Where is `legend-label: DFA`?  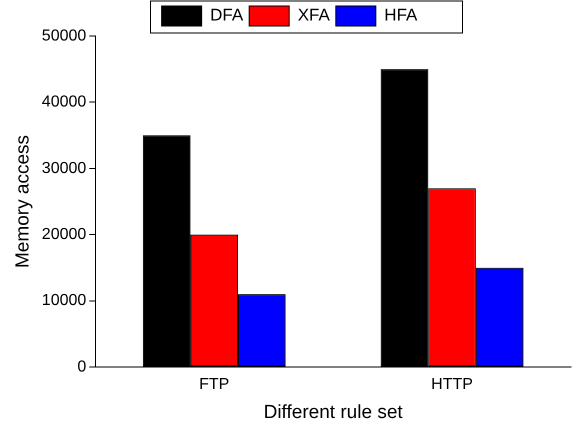 legend-label: DFA is located at coordinates (227, 15).